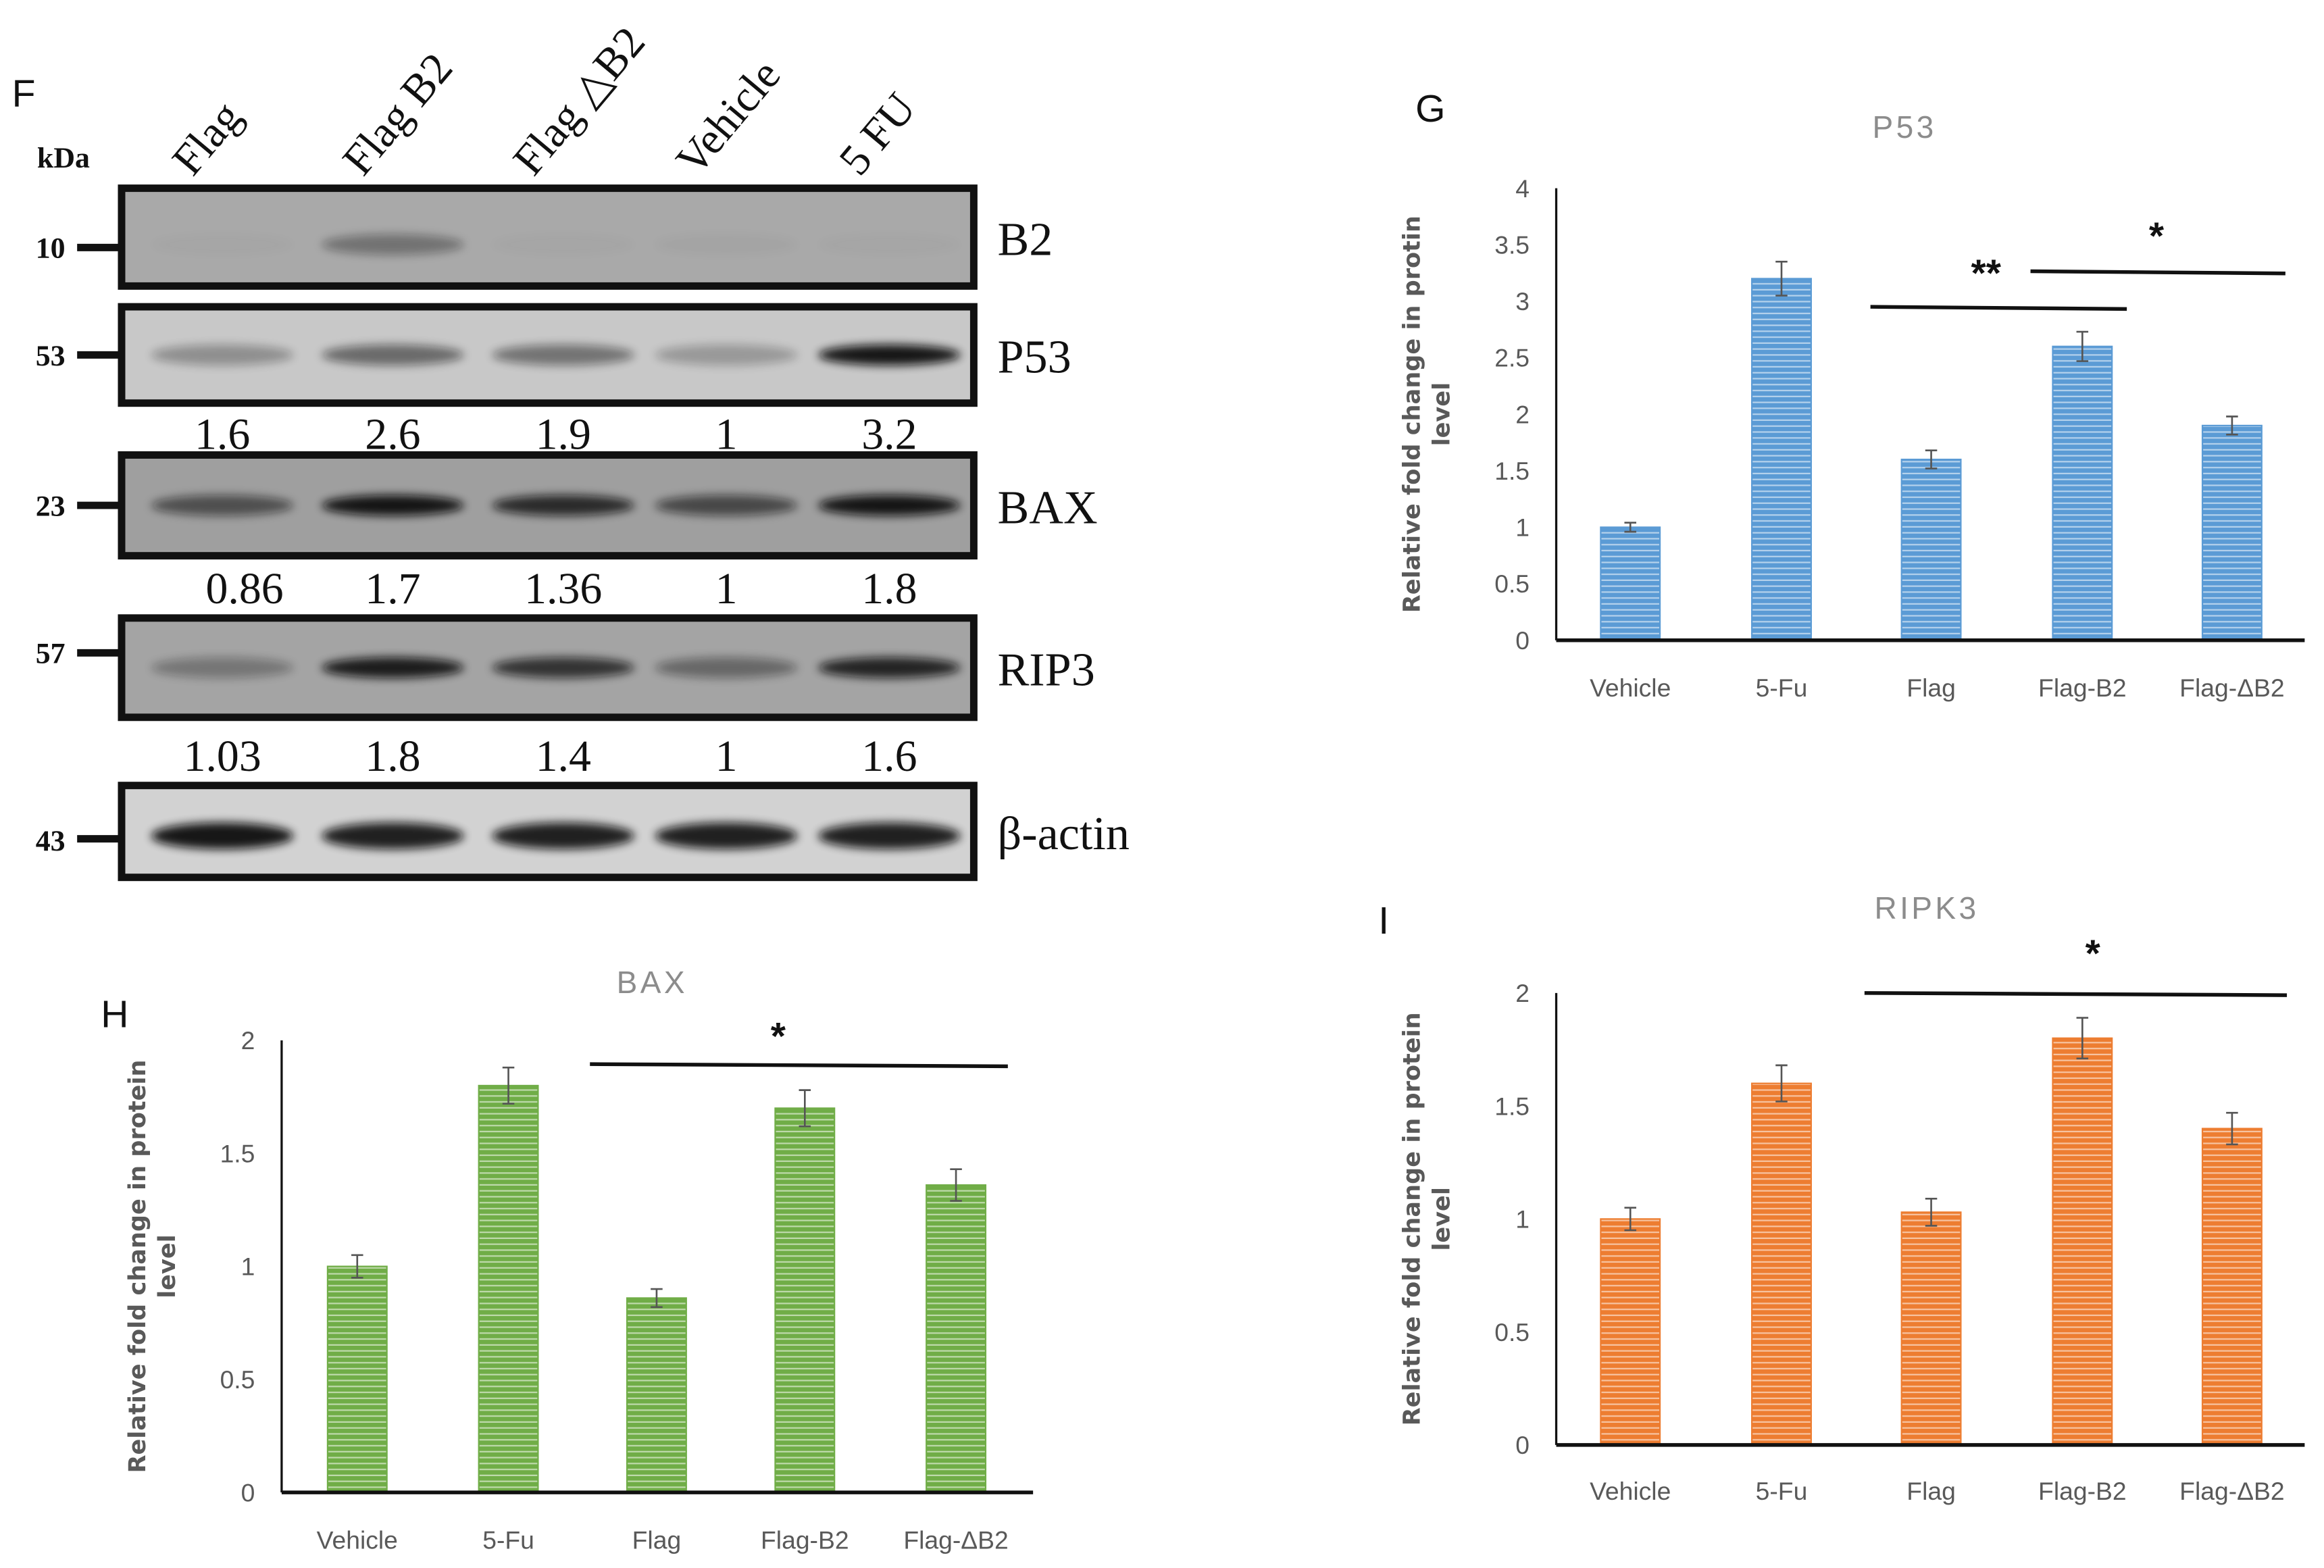  I want to click on lane-label: Flag △B2, so click(579, 101).